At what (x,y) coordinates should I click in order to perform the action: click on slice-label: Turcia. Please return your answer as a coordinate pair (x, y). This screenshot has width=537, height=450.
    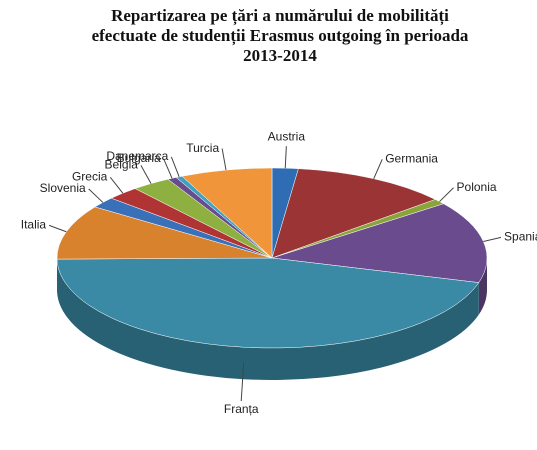
    Looking at the image, I should click on (202, 148).